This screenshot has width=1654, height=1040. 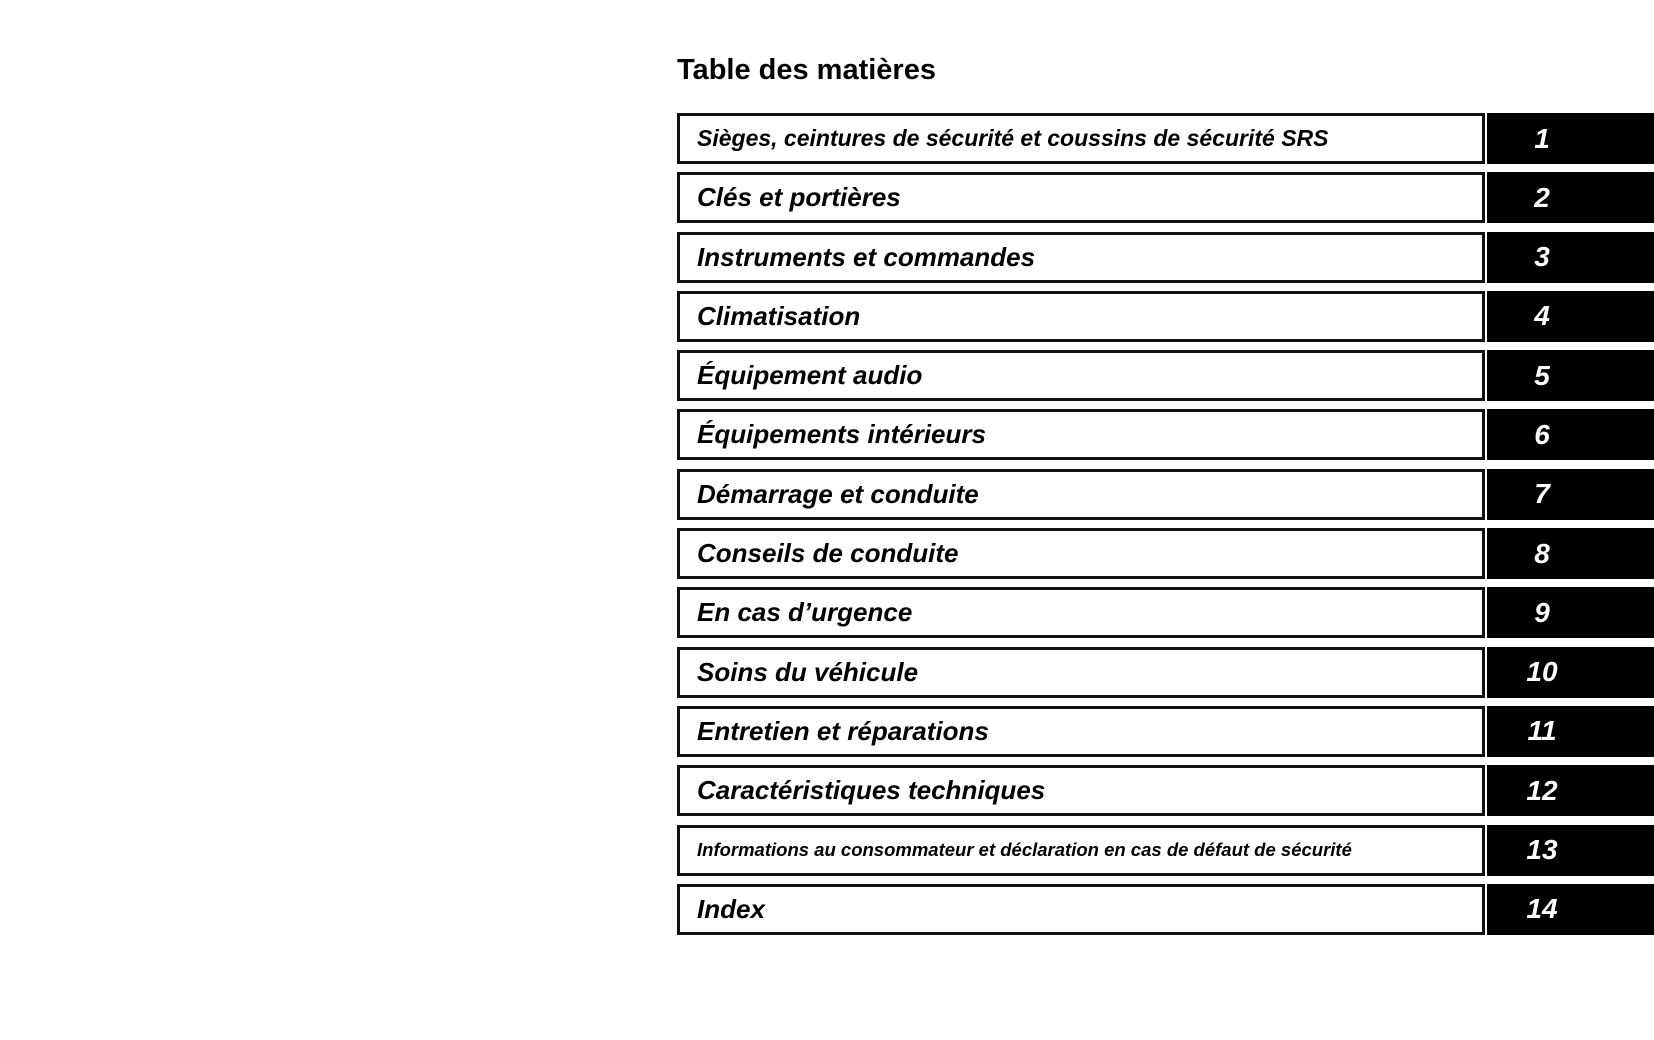 What do you see at coordinates (1081, 316) in the screenshot?
I see `toc-entry-title-box: Climatisation` at bounding box center [1081, 316].